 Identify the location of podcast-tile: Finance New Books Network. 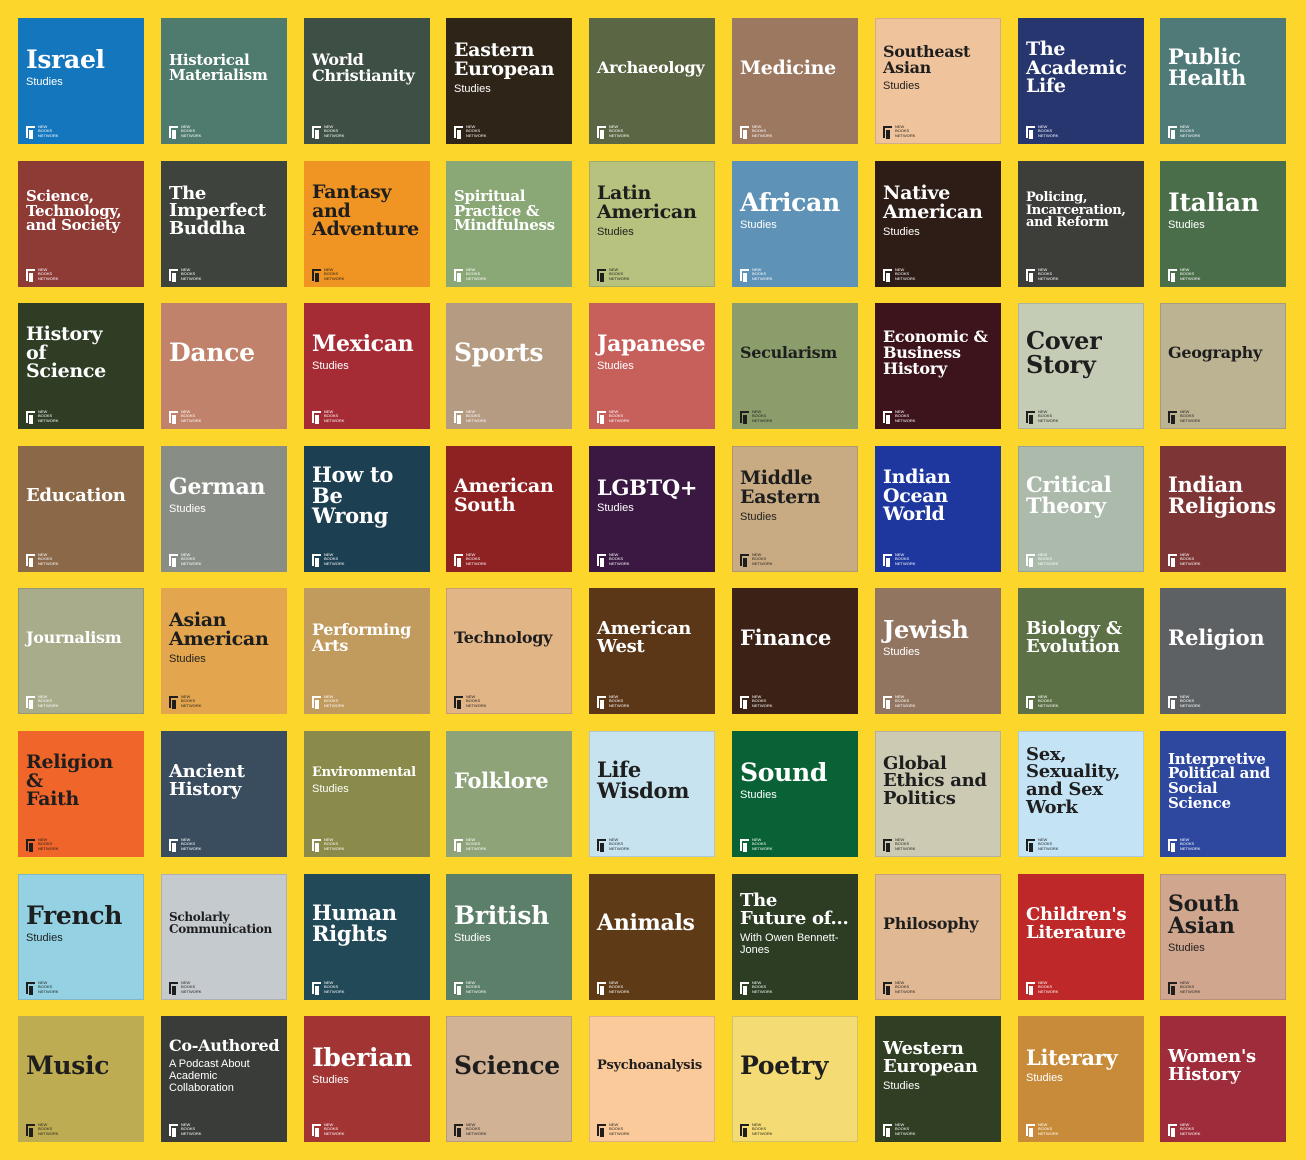
(795, 651).